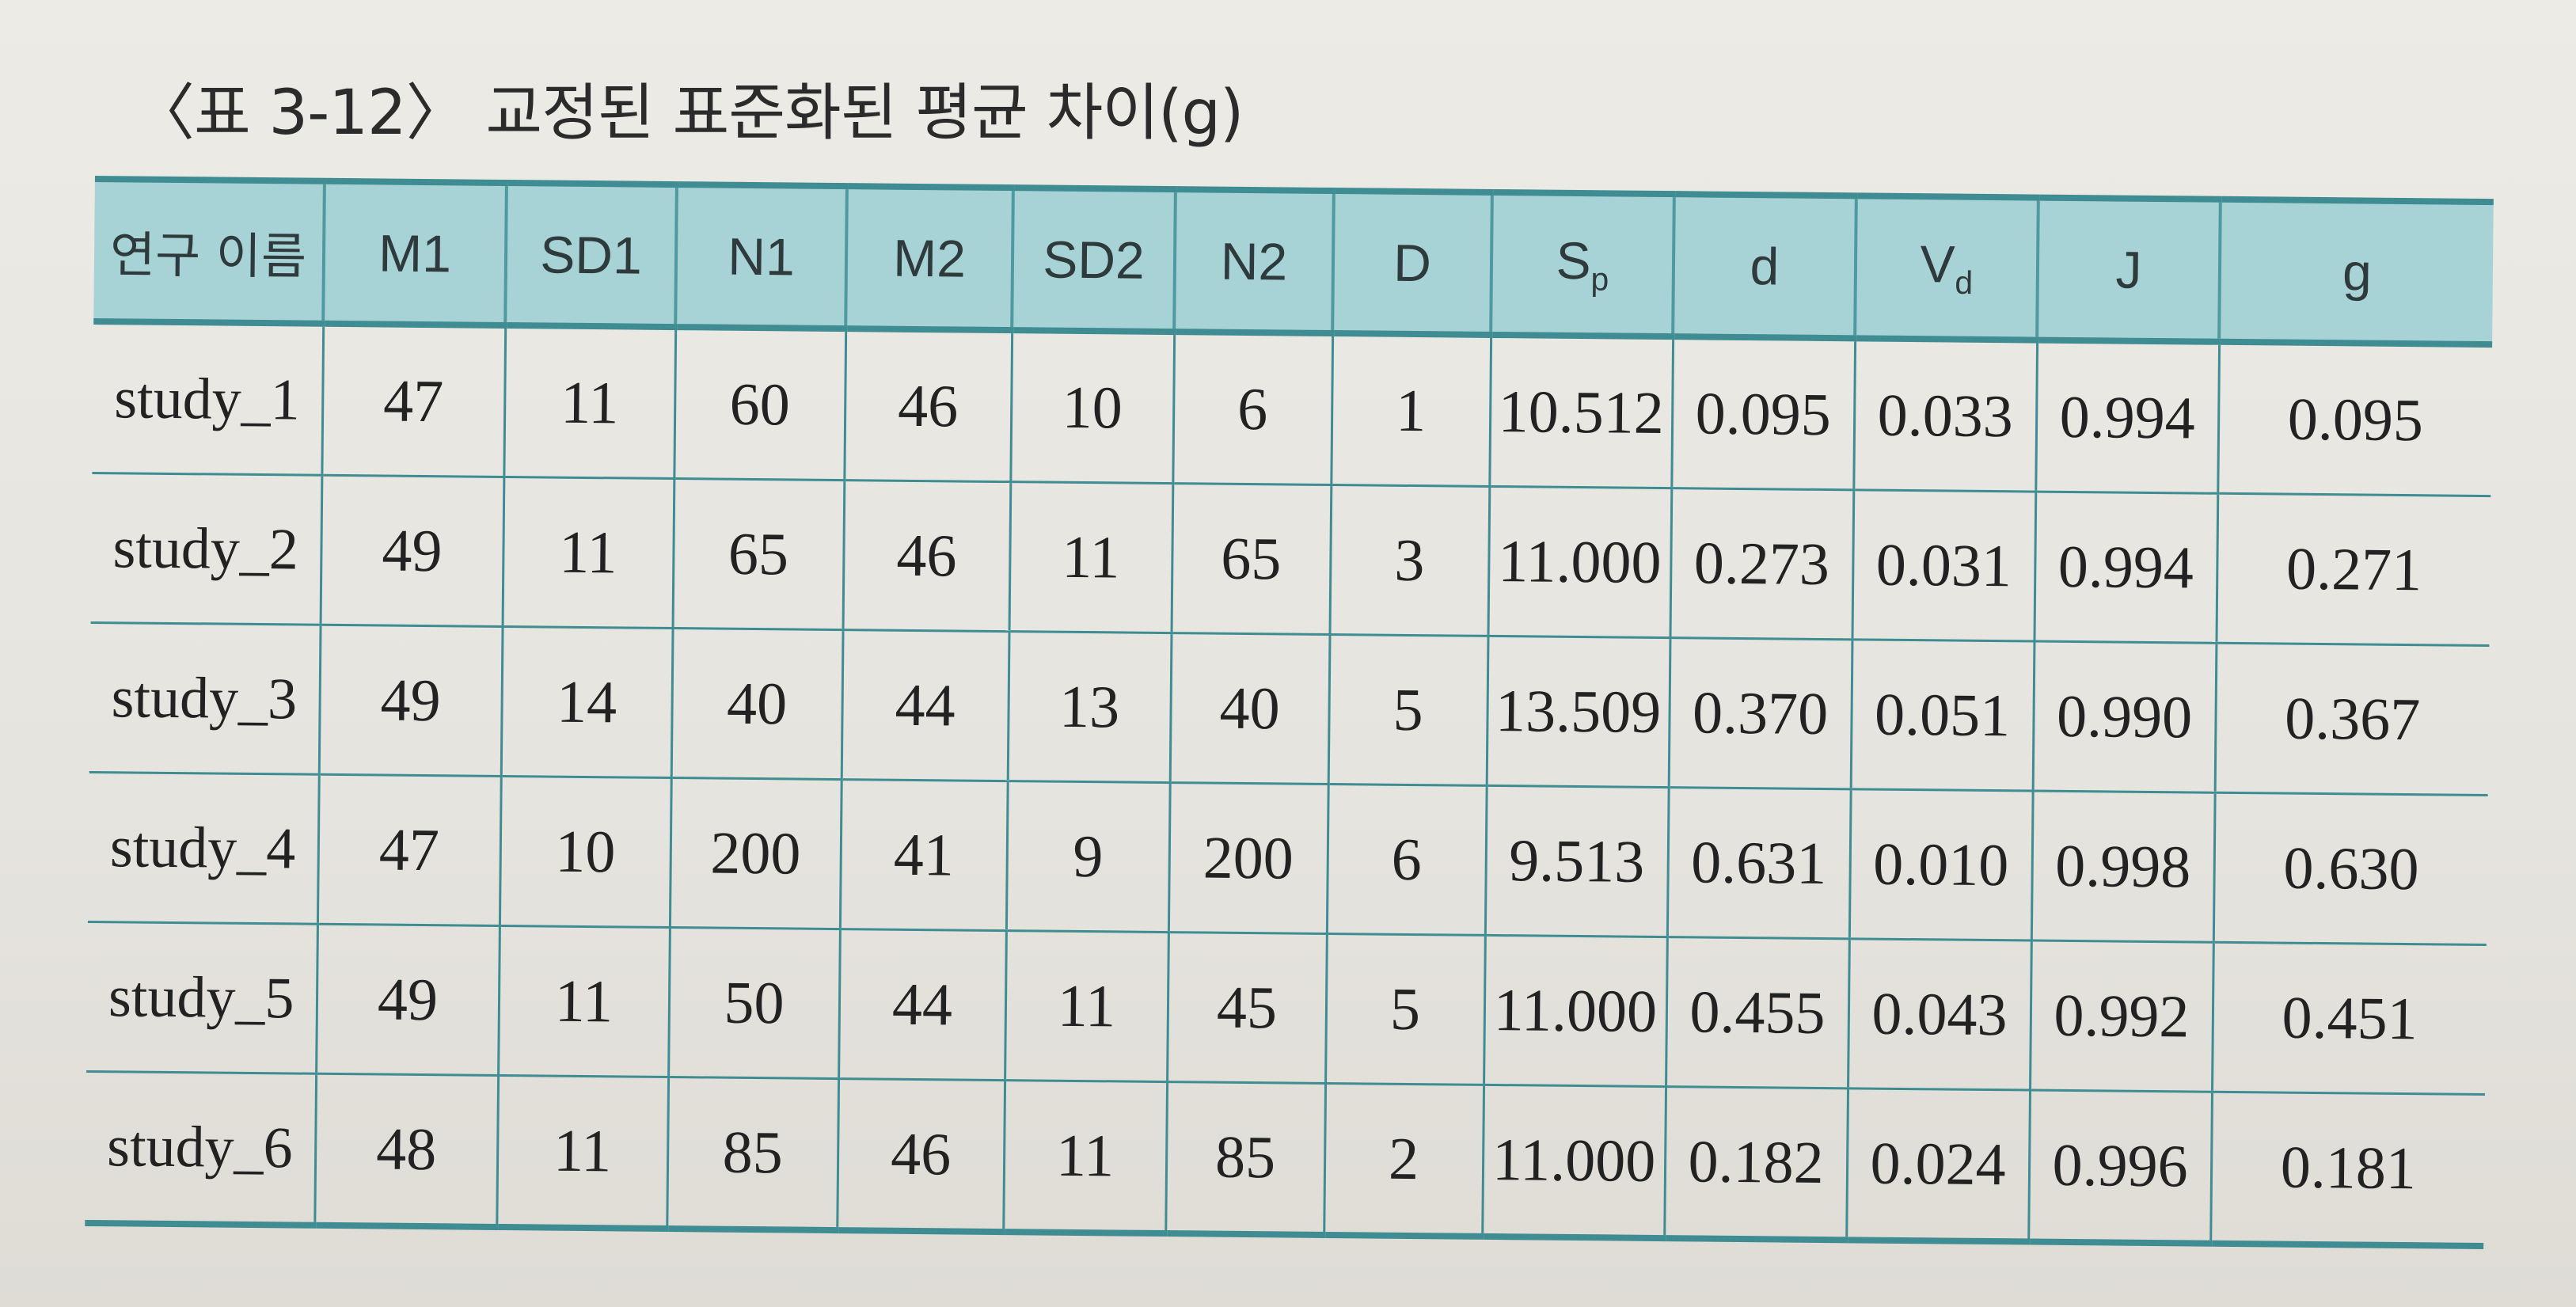 This screenshot has height=1307, width=2576. Describe the element at coordinates (2120, 1167) in the screenshot. I see `cell-j: 0.996` at that location.